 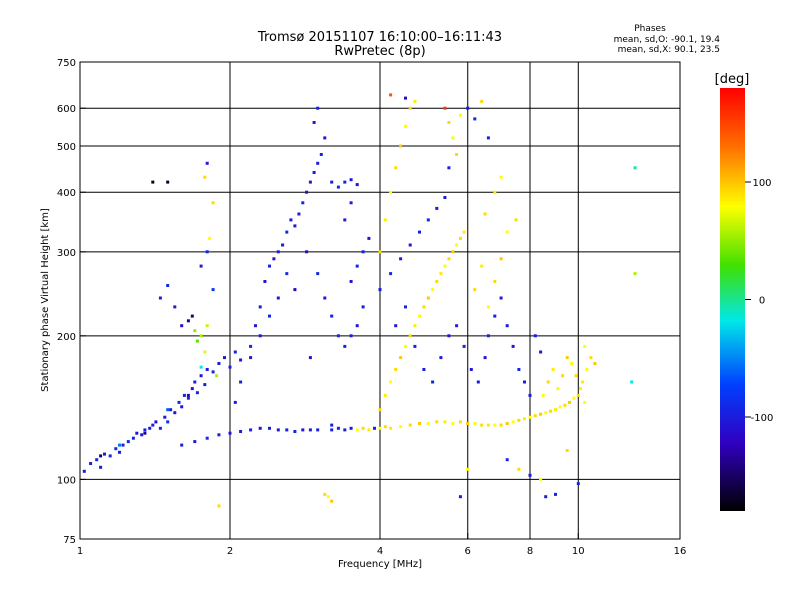 What do you see at coordinates (650, 29) in the screenshot?
I see `stats-title: Phases` at bounding box center [650, 29].